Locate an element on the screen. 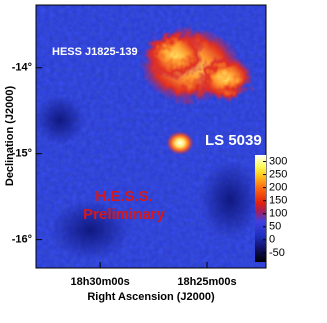 The height and width of the screenshot is (323, 327). colorbar-tick-label: 200 is located at coordinates (278, 188).